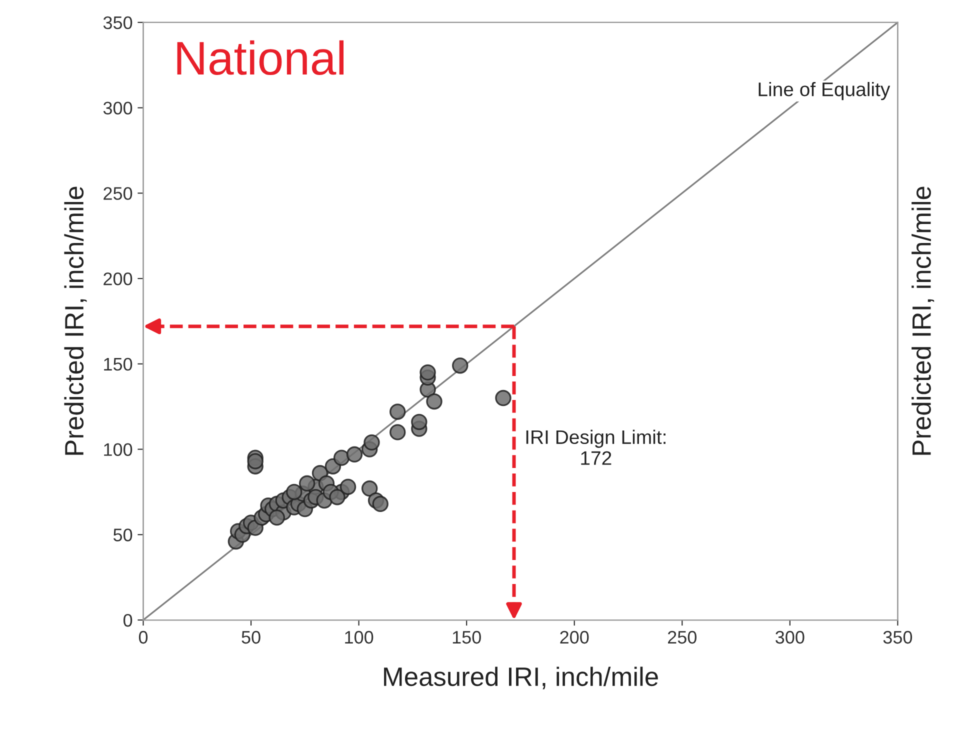  I want to click on x-tick-label: 250, so click(682, 637).